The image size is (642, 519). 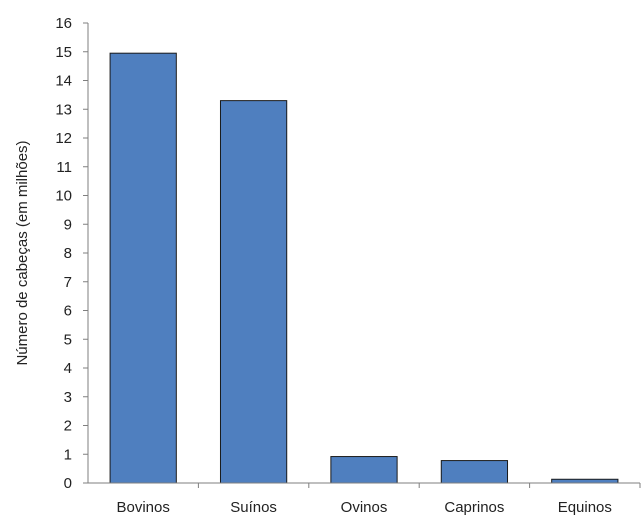 What do you see at coordinates (63, 23) in the screenshot?
I see `y-tick-label: 16` at bounding box center [63, 23].